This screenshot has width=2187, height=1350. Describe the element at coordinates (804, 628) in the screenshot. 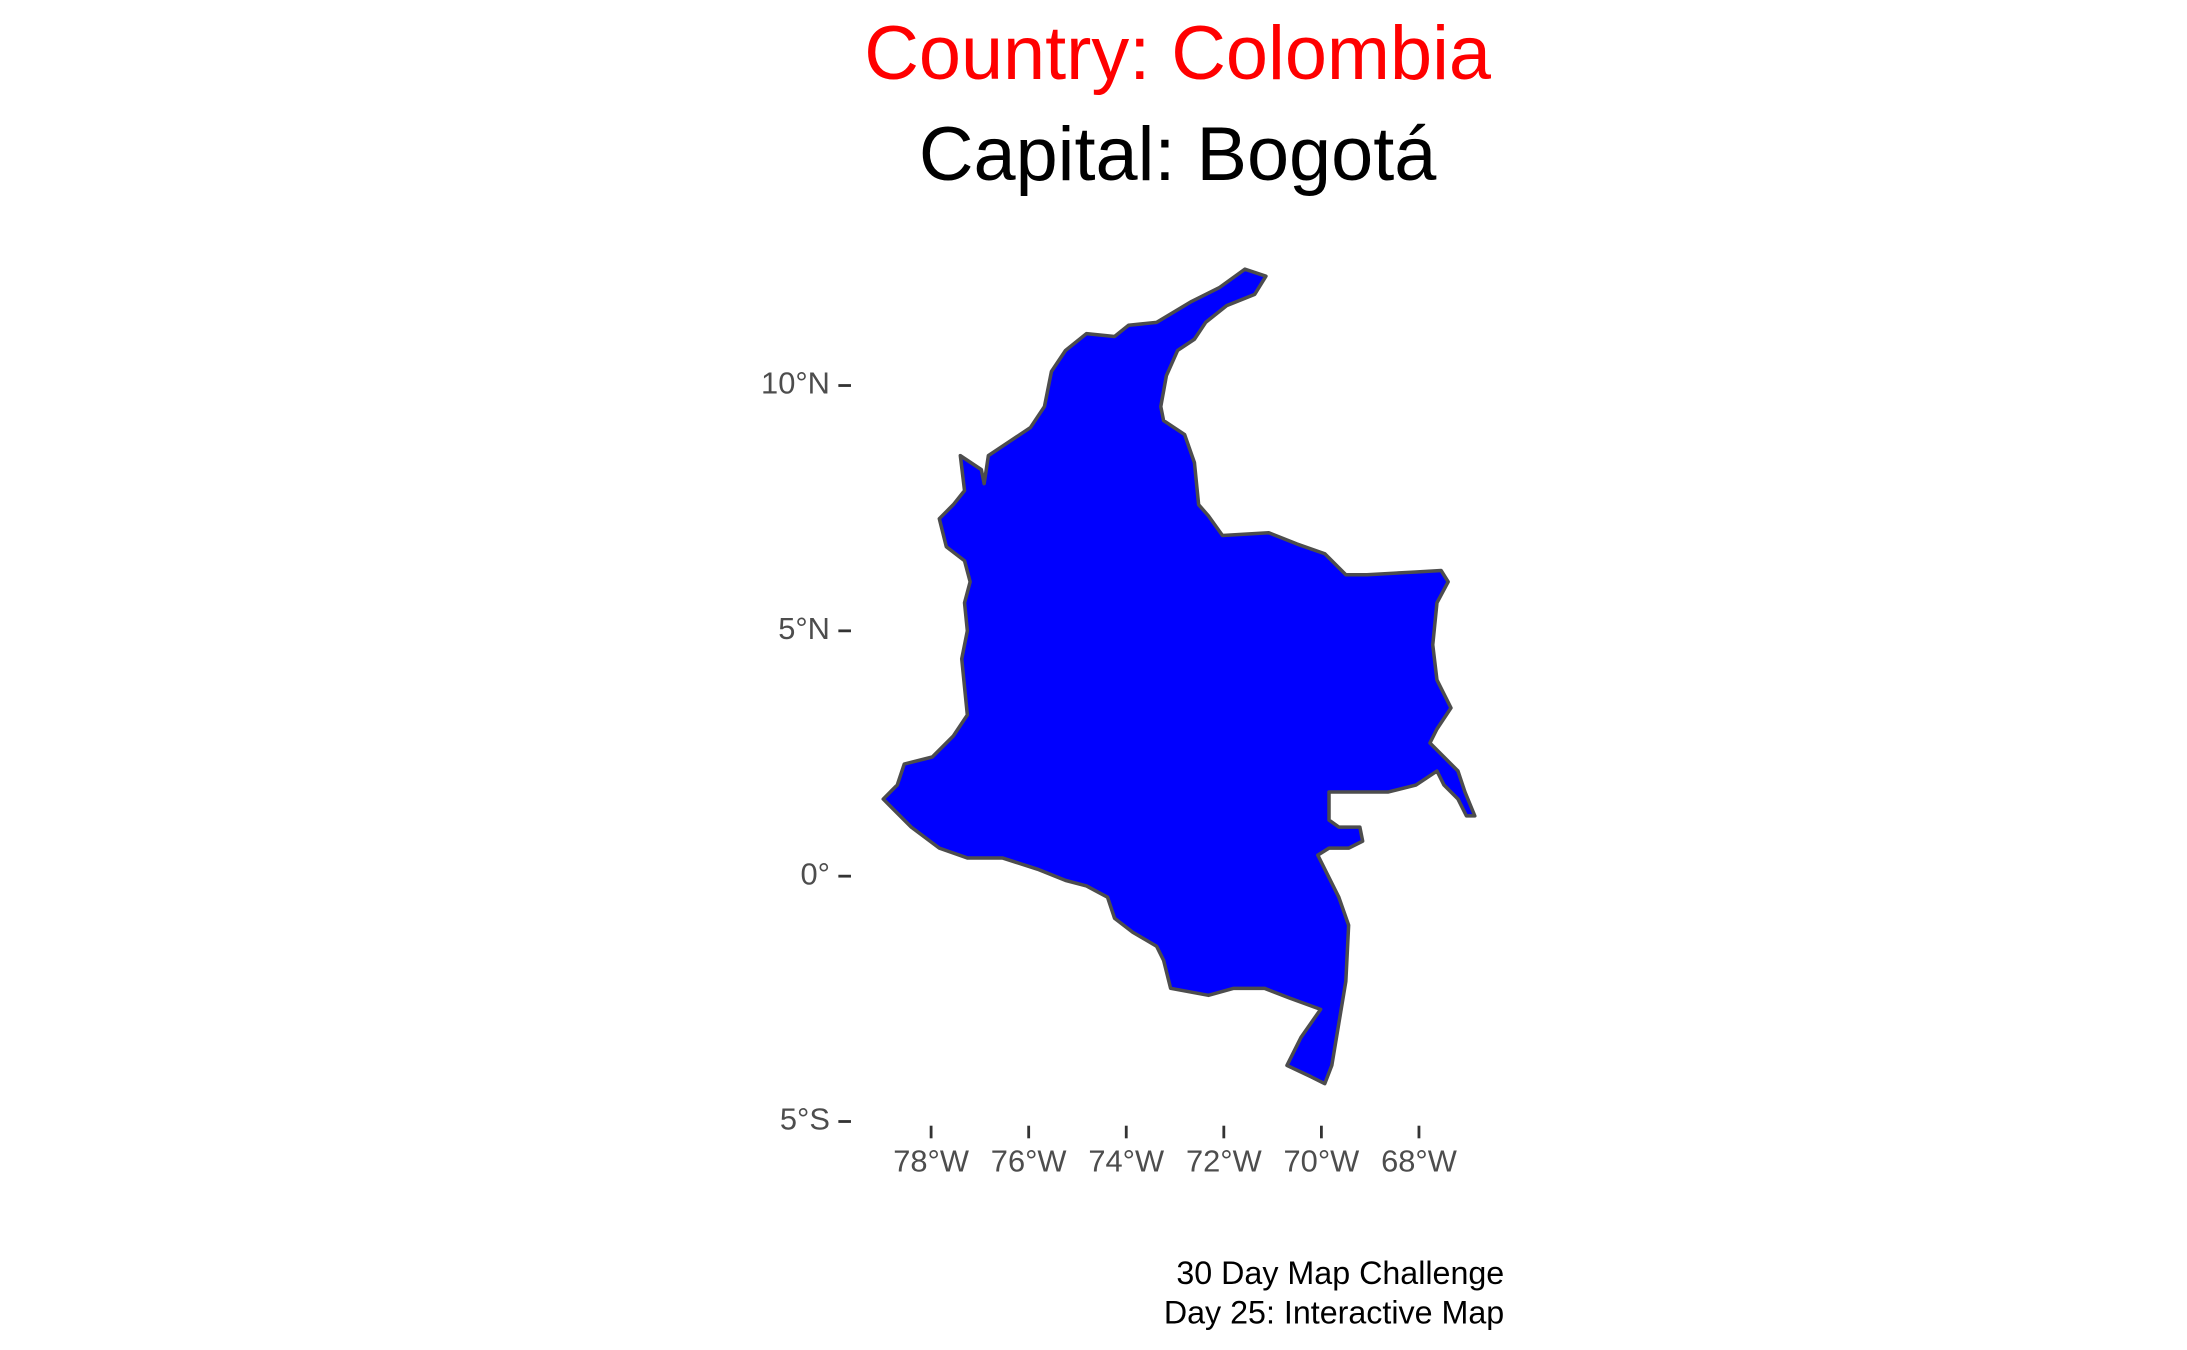

I see `y-tick-label: 5°N` at that location.